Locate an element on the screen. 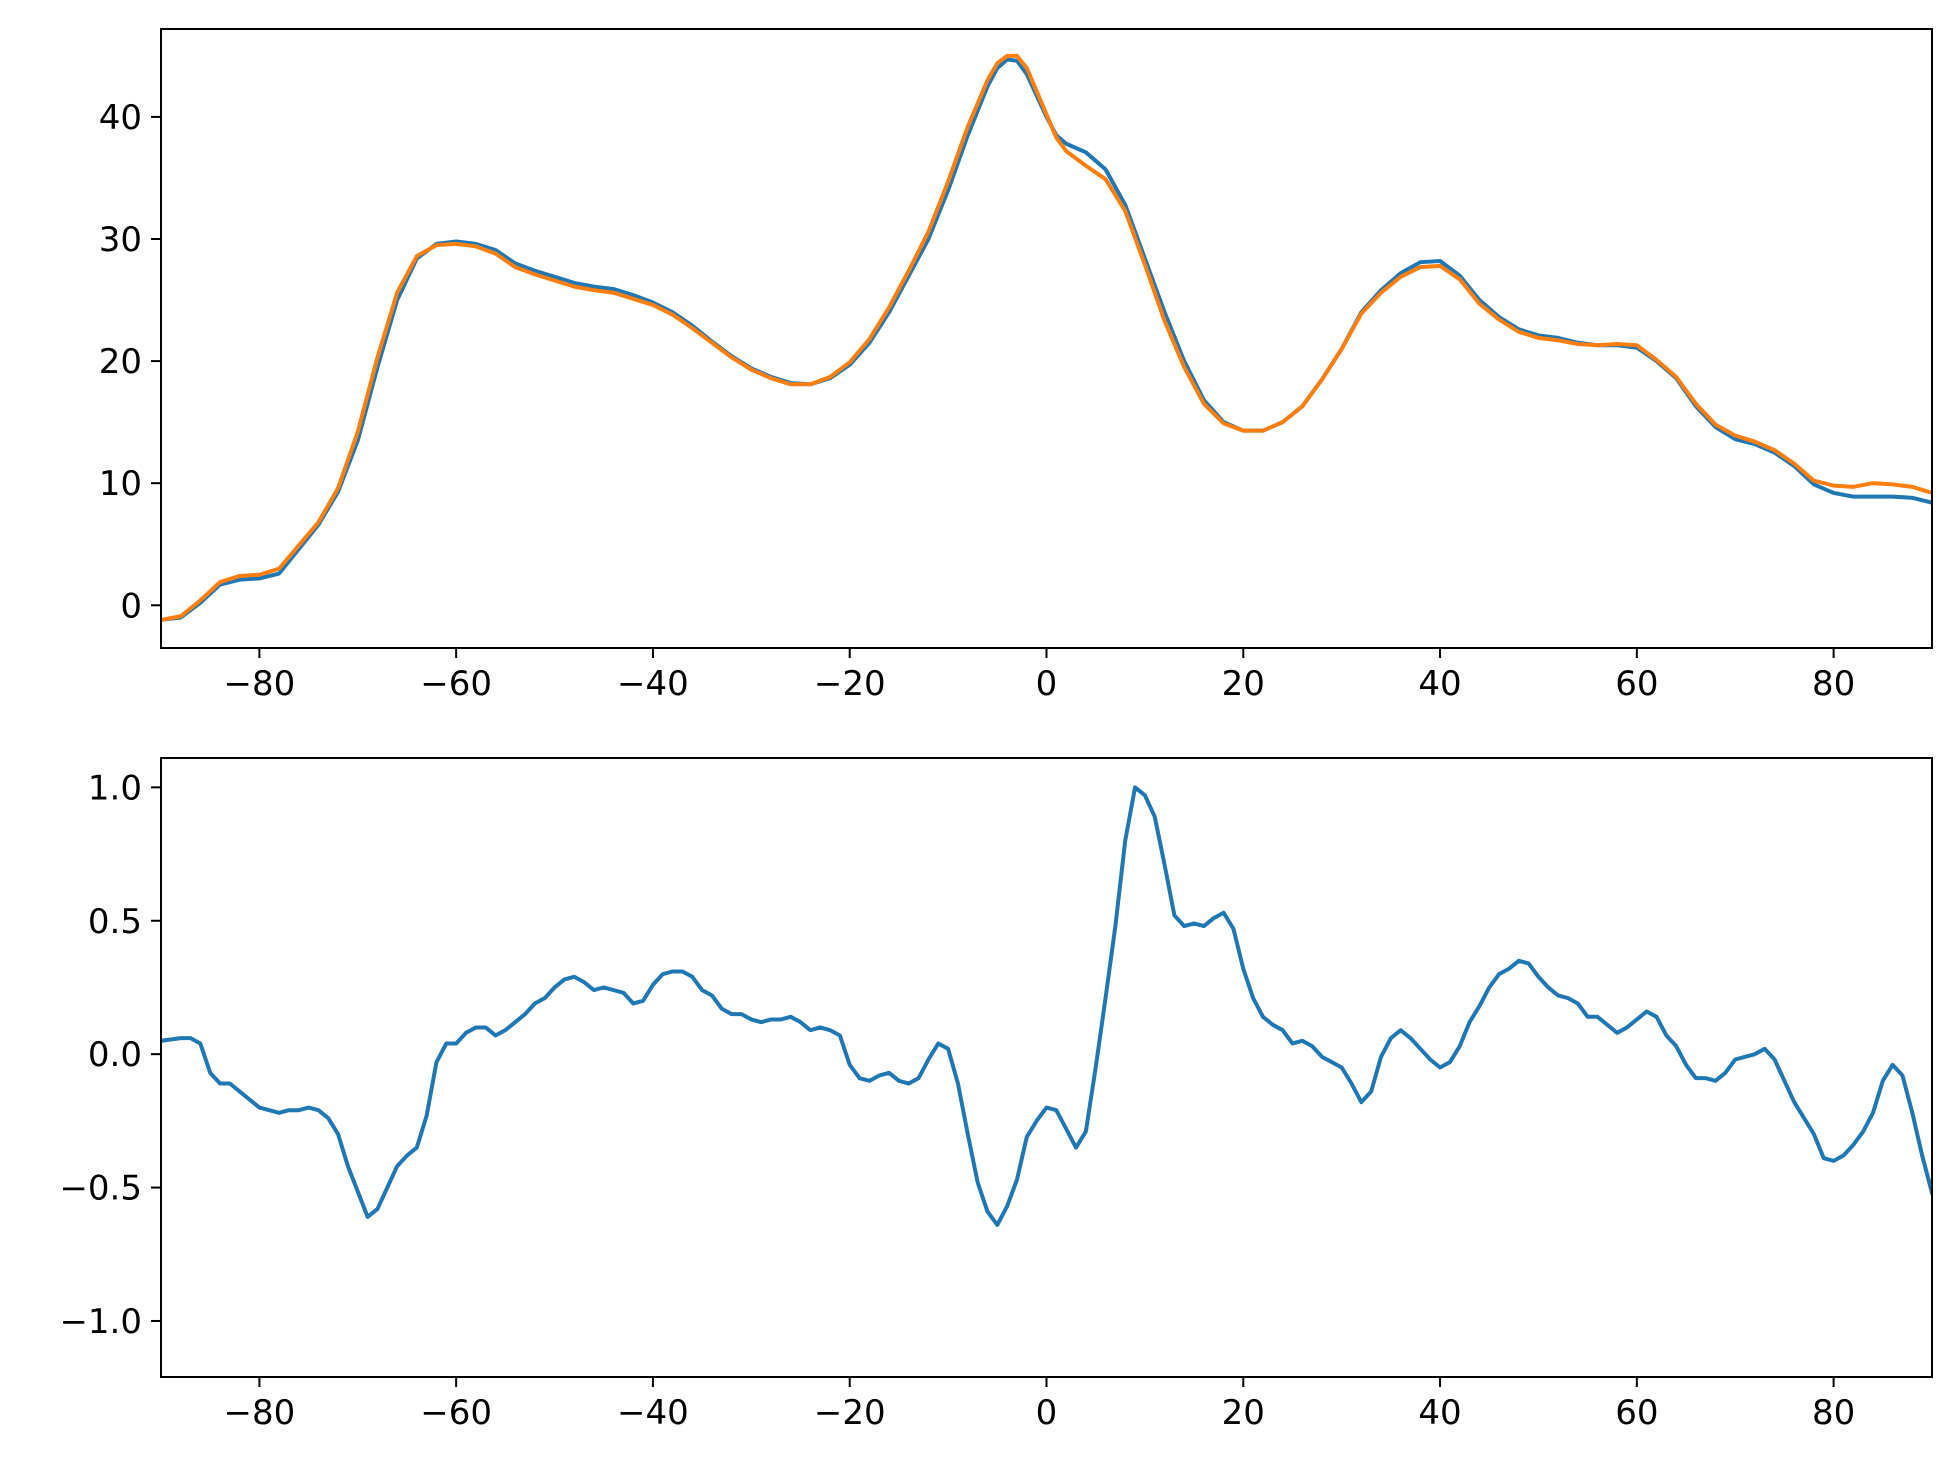 This screenshot has width=1954, height=1474. bottom-x-tick-label: 60 is located at coordinates (1636, 1413).